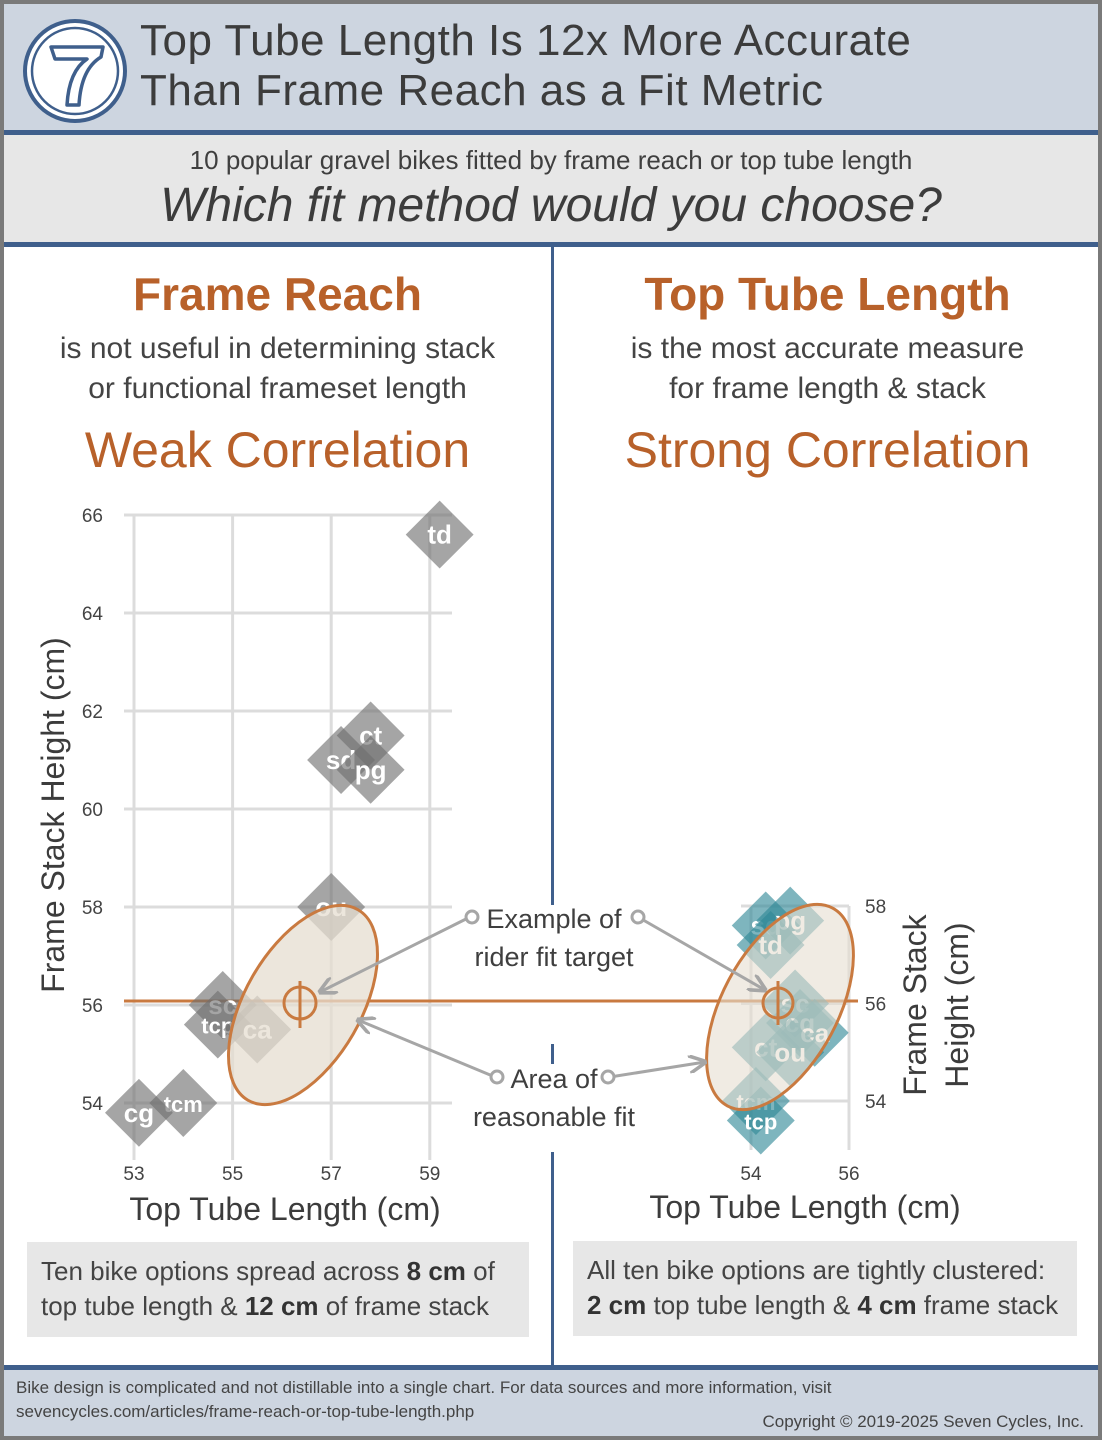  I want to click on left-target-icon, so click(300, 1004).